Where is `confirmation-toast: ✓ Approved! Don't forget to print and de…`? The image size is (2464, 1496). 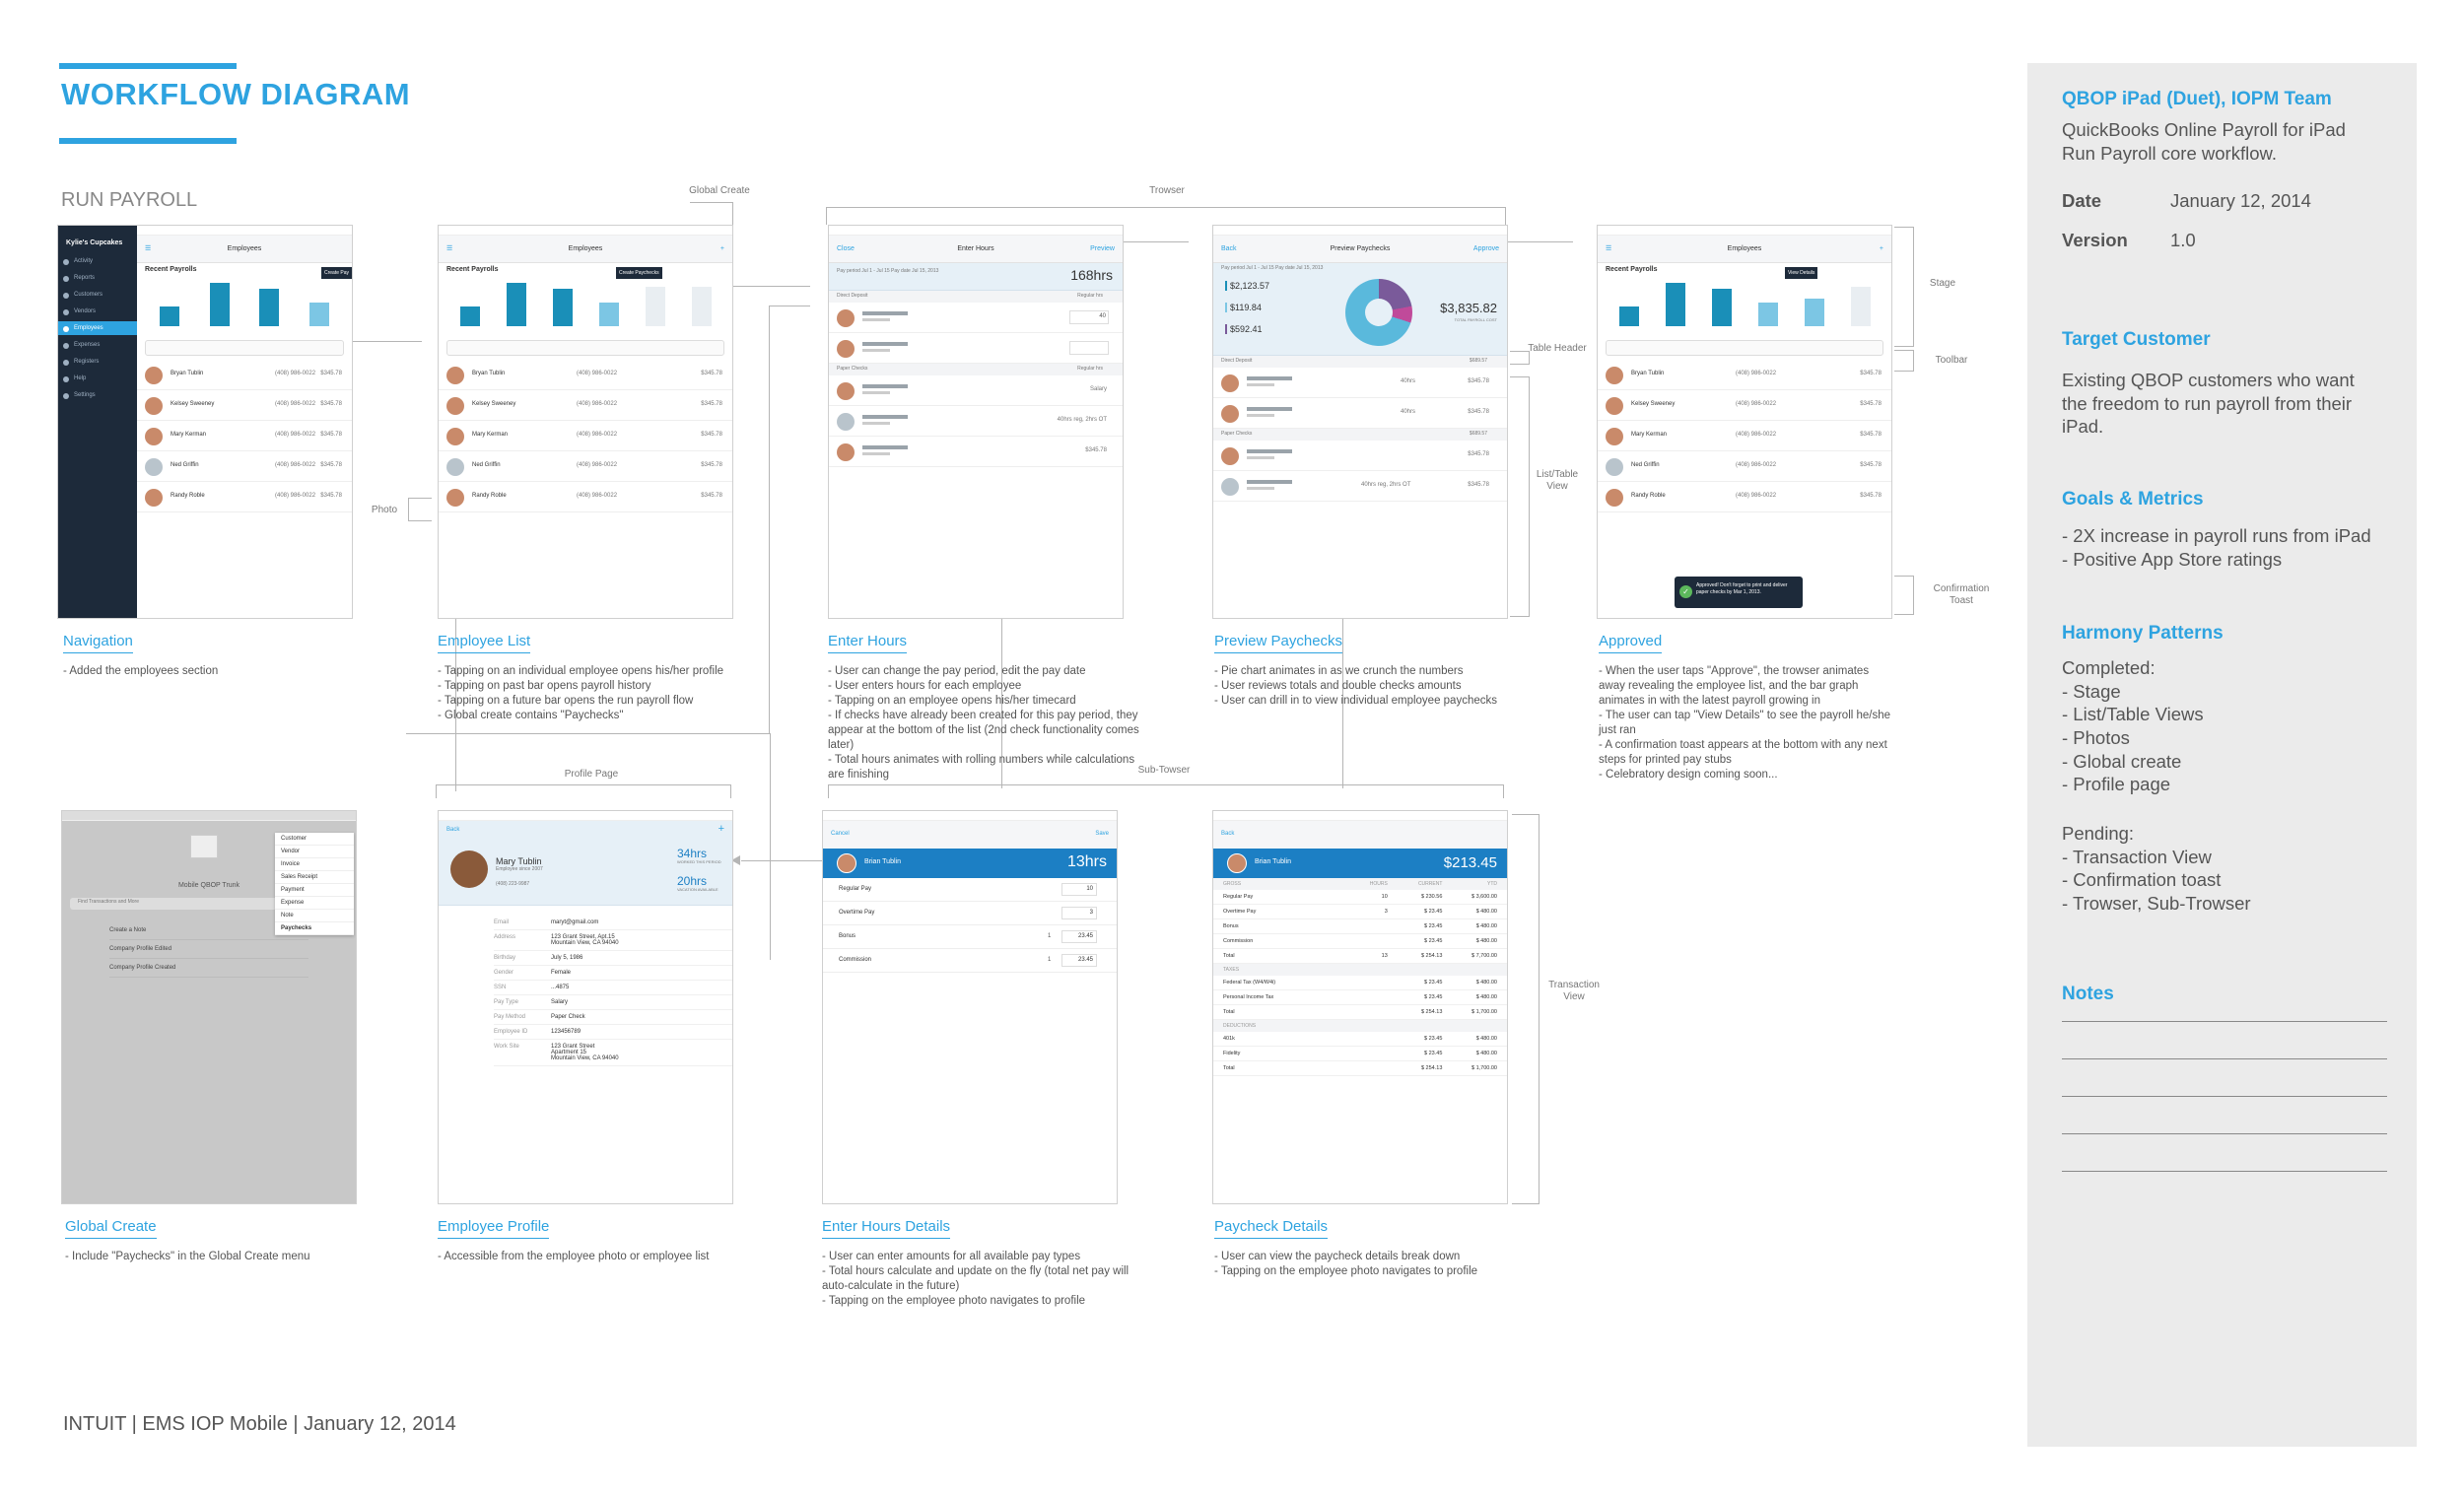
confirmation-toast: ✓ Approved! Don't forget to print and de… is located at coordinates (1739, 592).